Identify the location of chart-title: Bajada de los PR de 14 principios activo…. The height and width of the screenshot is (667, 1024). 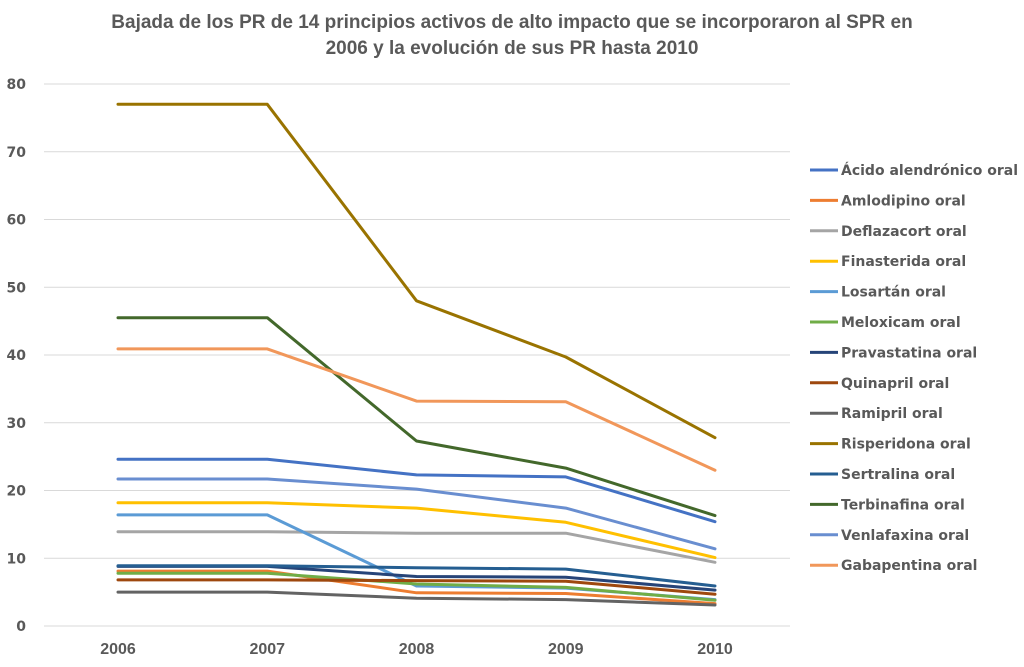
(512, 36).